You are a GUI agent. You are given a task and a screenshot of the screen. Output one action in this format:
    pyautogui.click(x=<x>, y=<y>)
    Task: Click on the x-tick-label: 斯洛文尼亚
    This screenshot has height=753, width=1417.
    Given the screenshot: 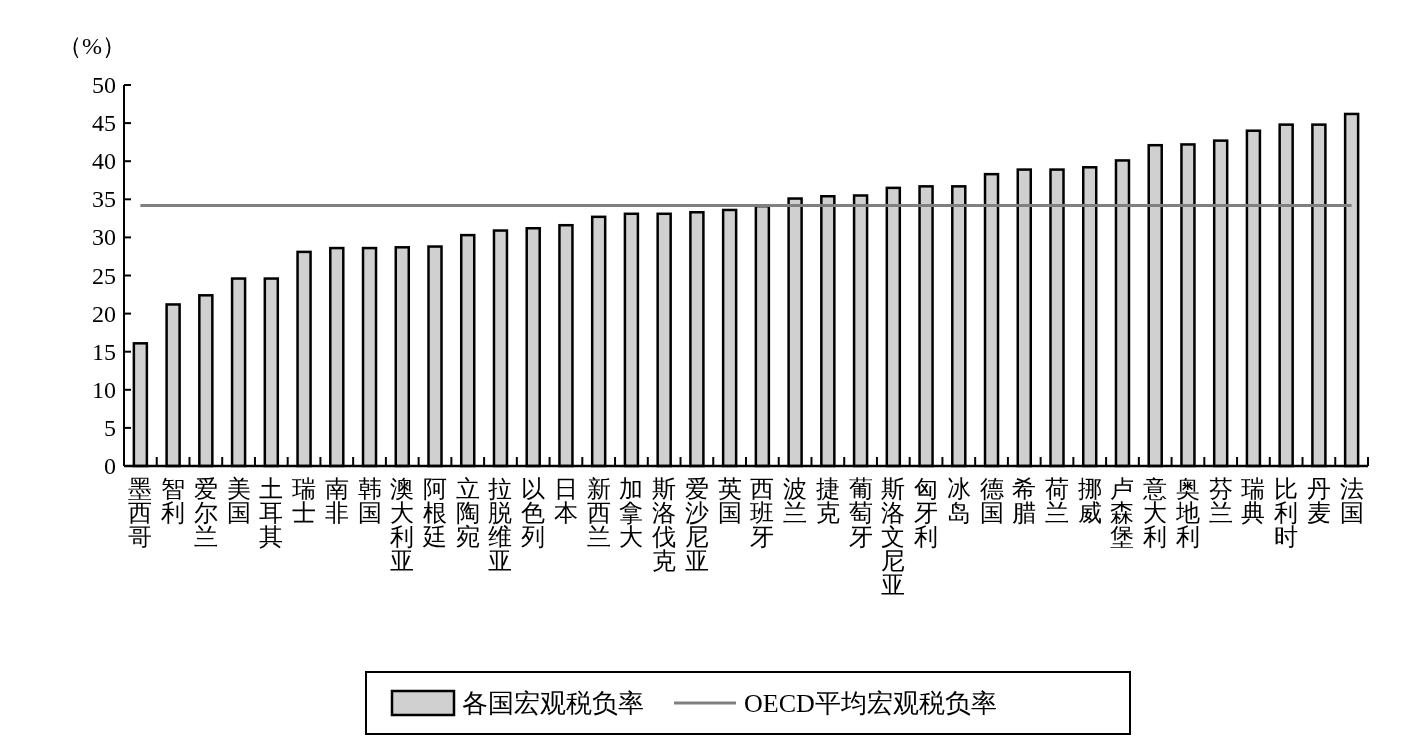 What is the action you would take?
    pyautogui.click(x=893, y=537)
    